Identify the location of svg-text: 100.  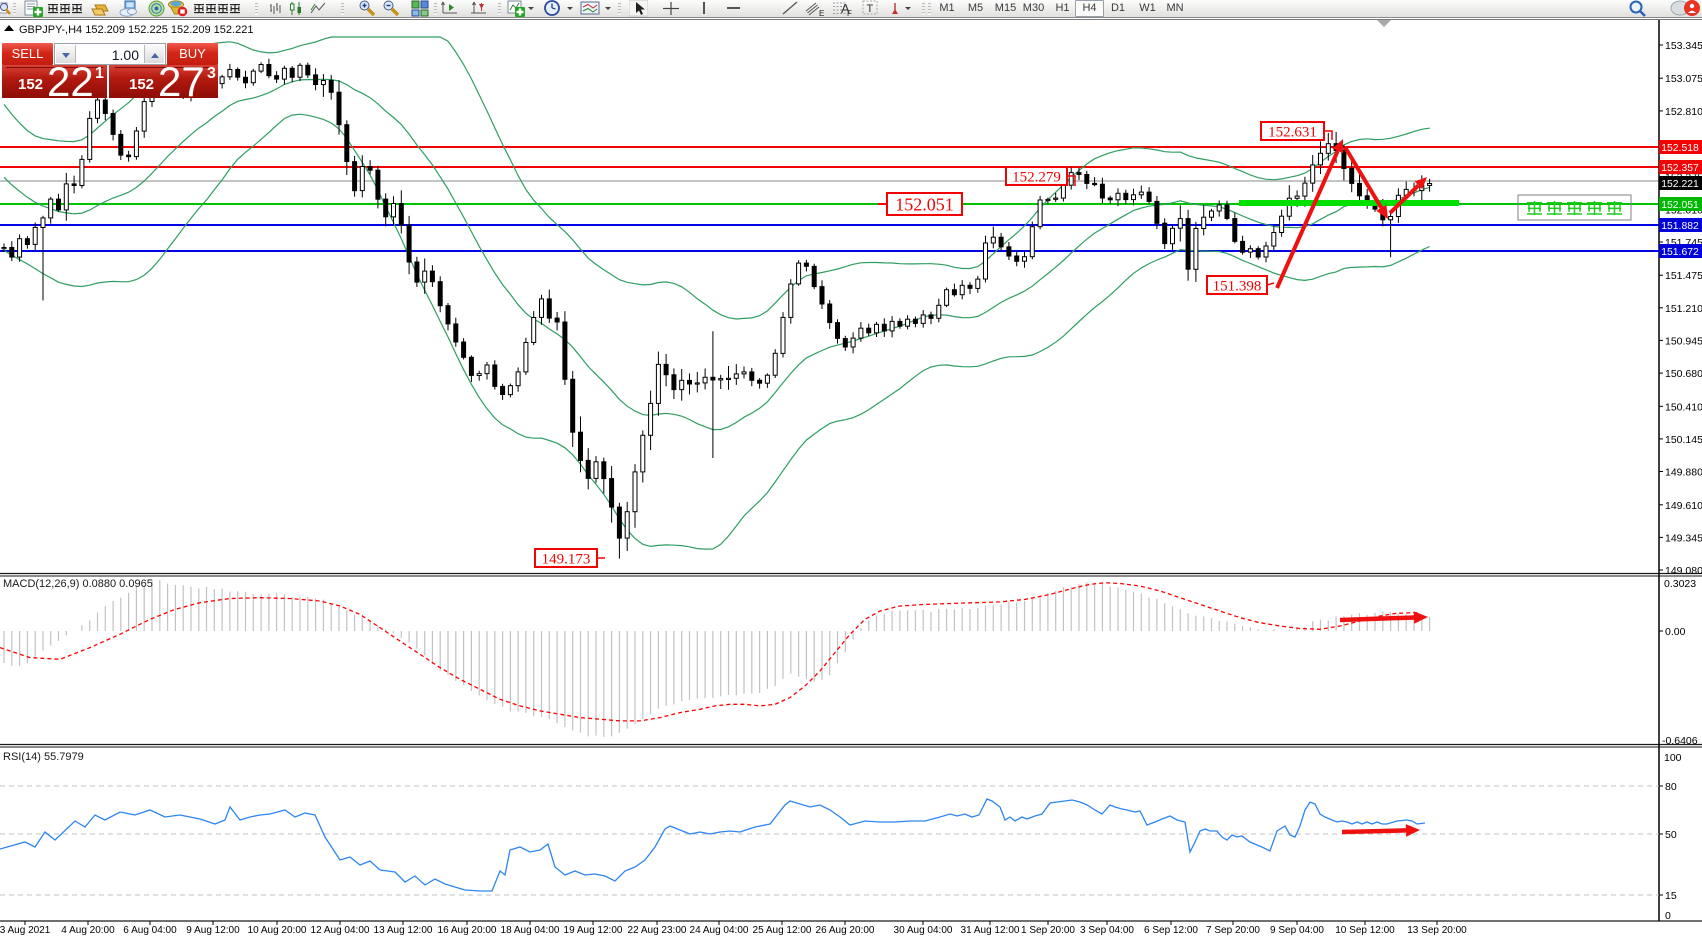
(1673, 758).